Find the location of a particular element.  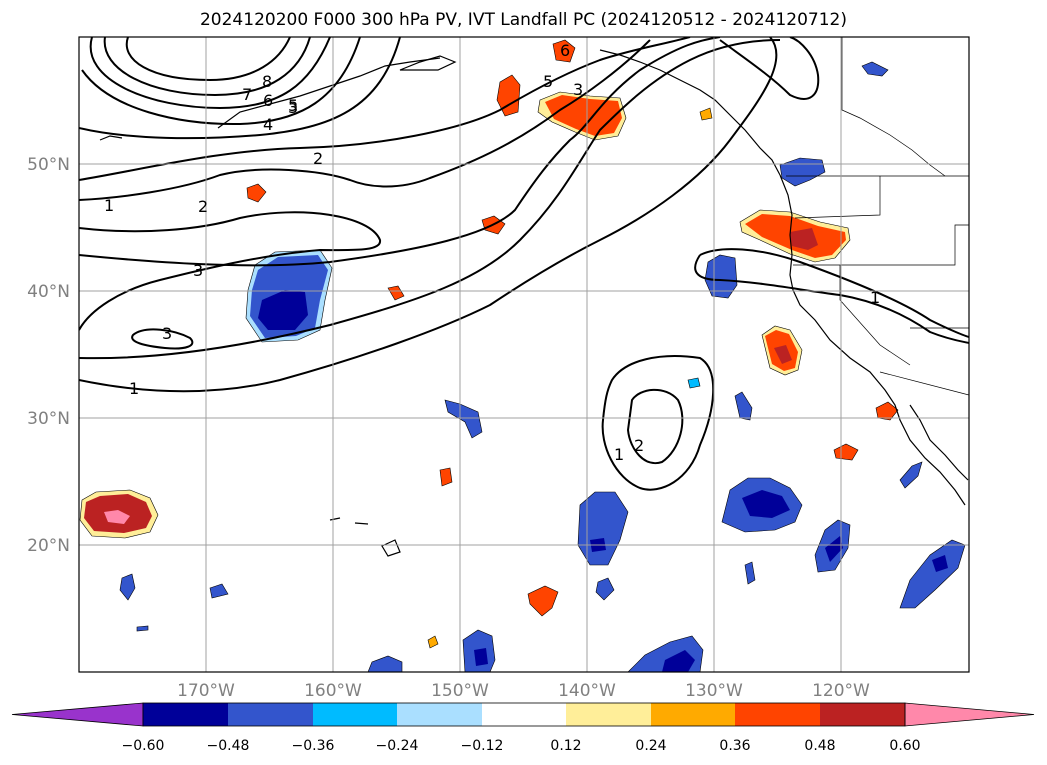

political-borders is located at coordinates (877, 216).